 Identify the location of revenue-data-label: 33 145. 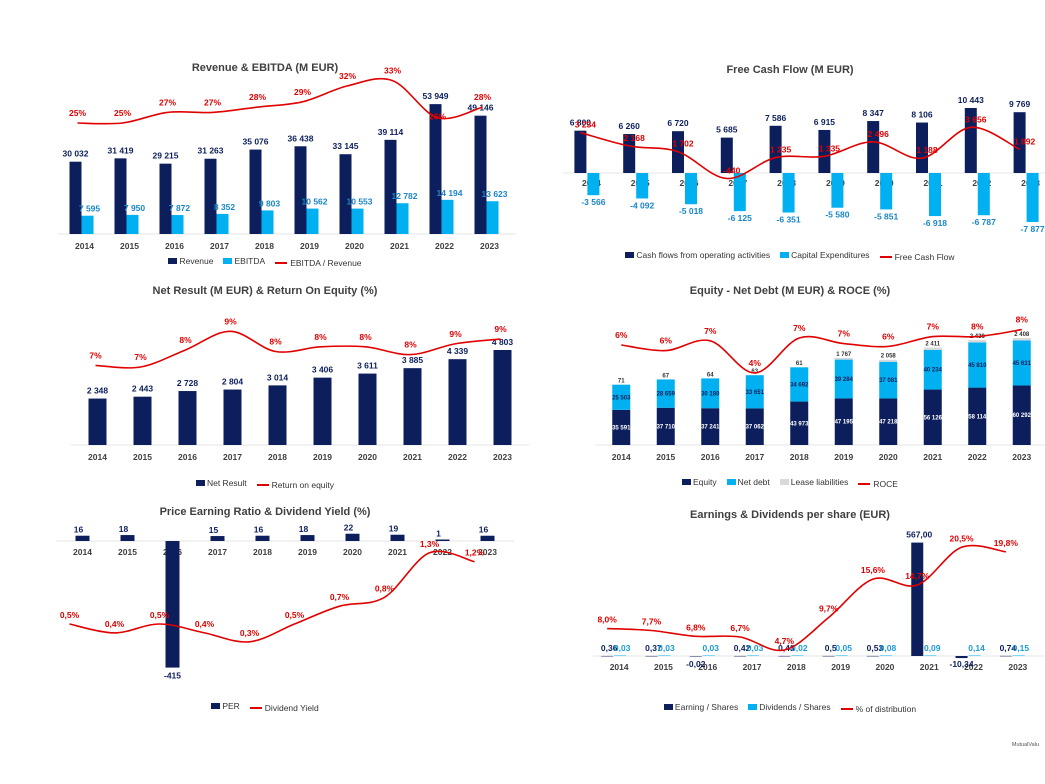
(346, 146).